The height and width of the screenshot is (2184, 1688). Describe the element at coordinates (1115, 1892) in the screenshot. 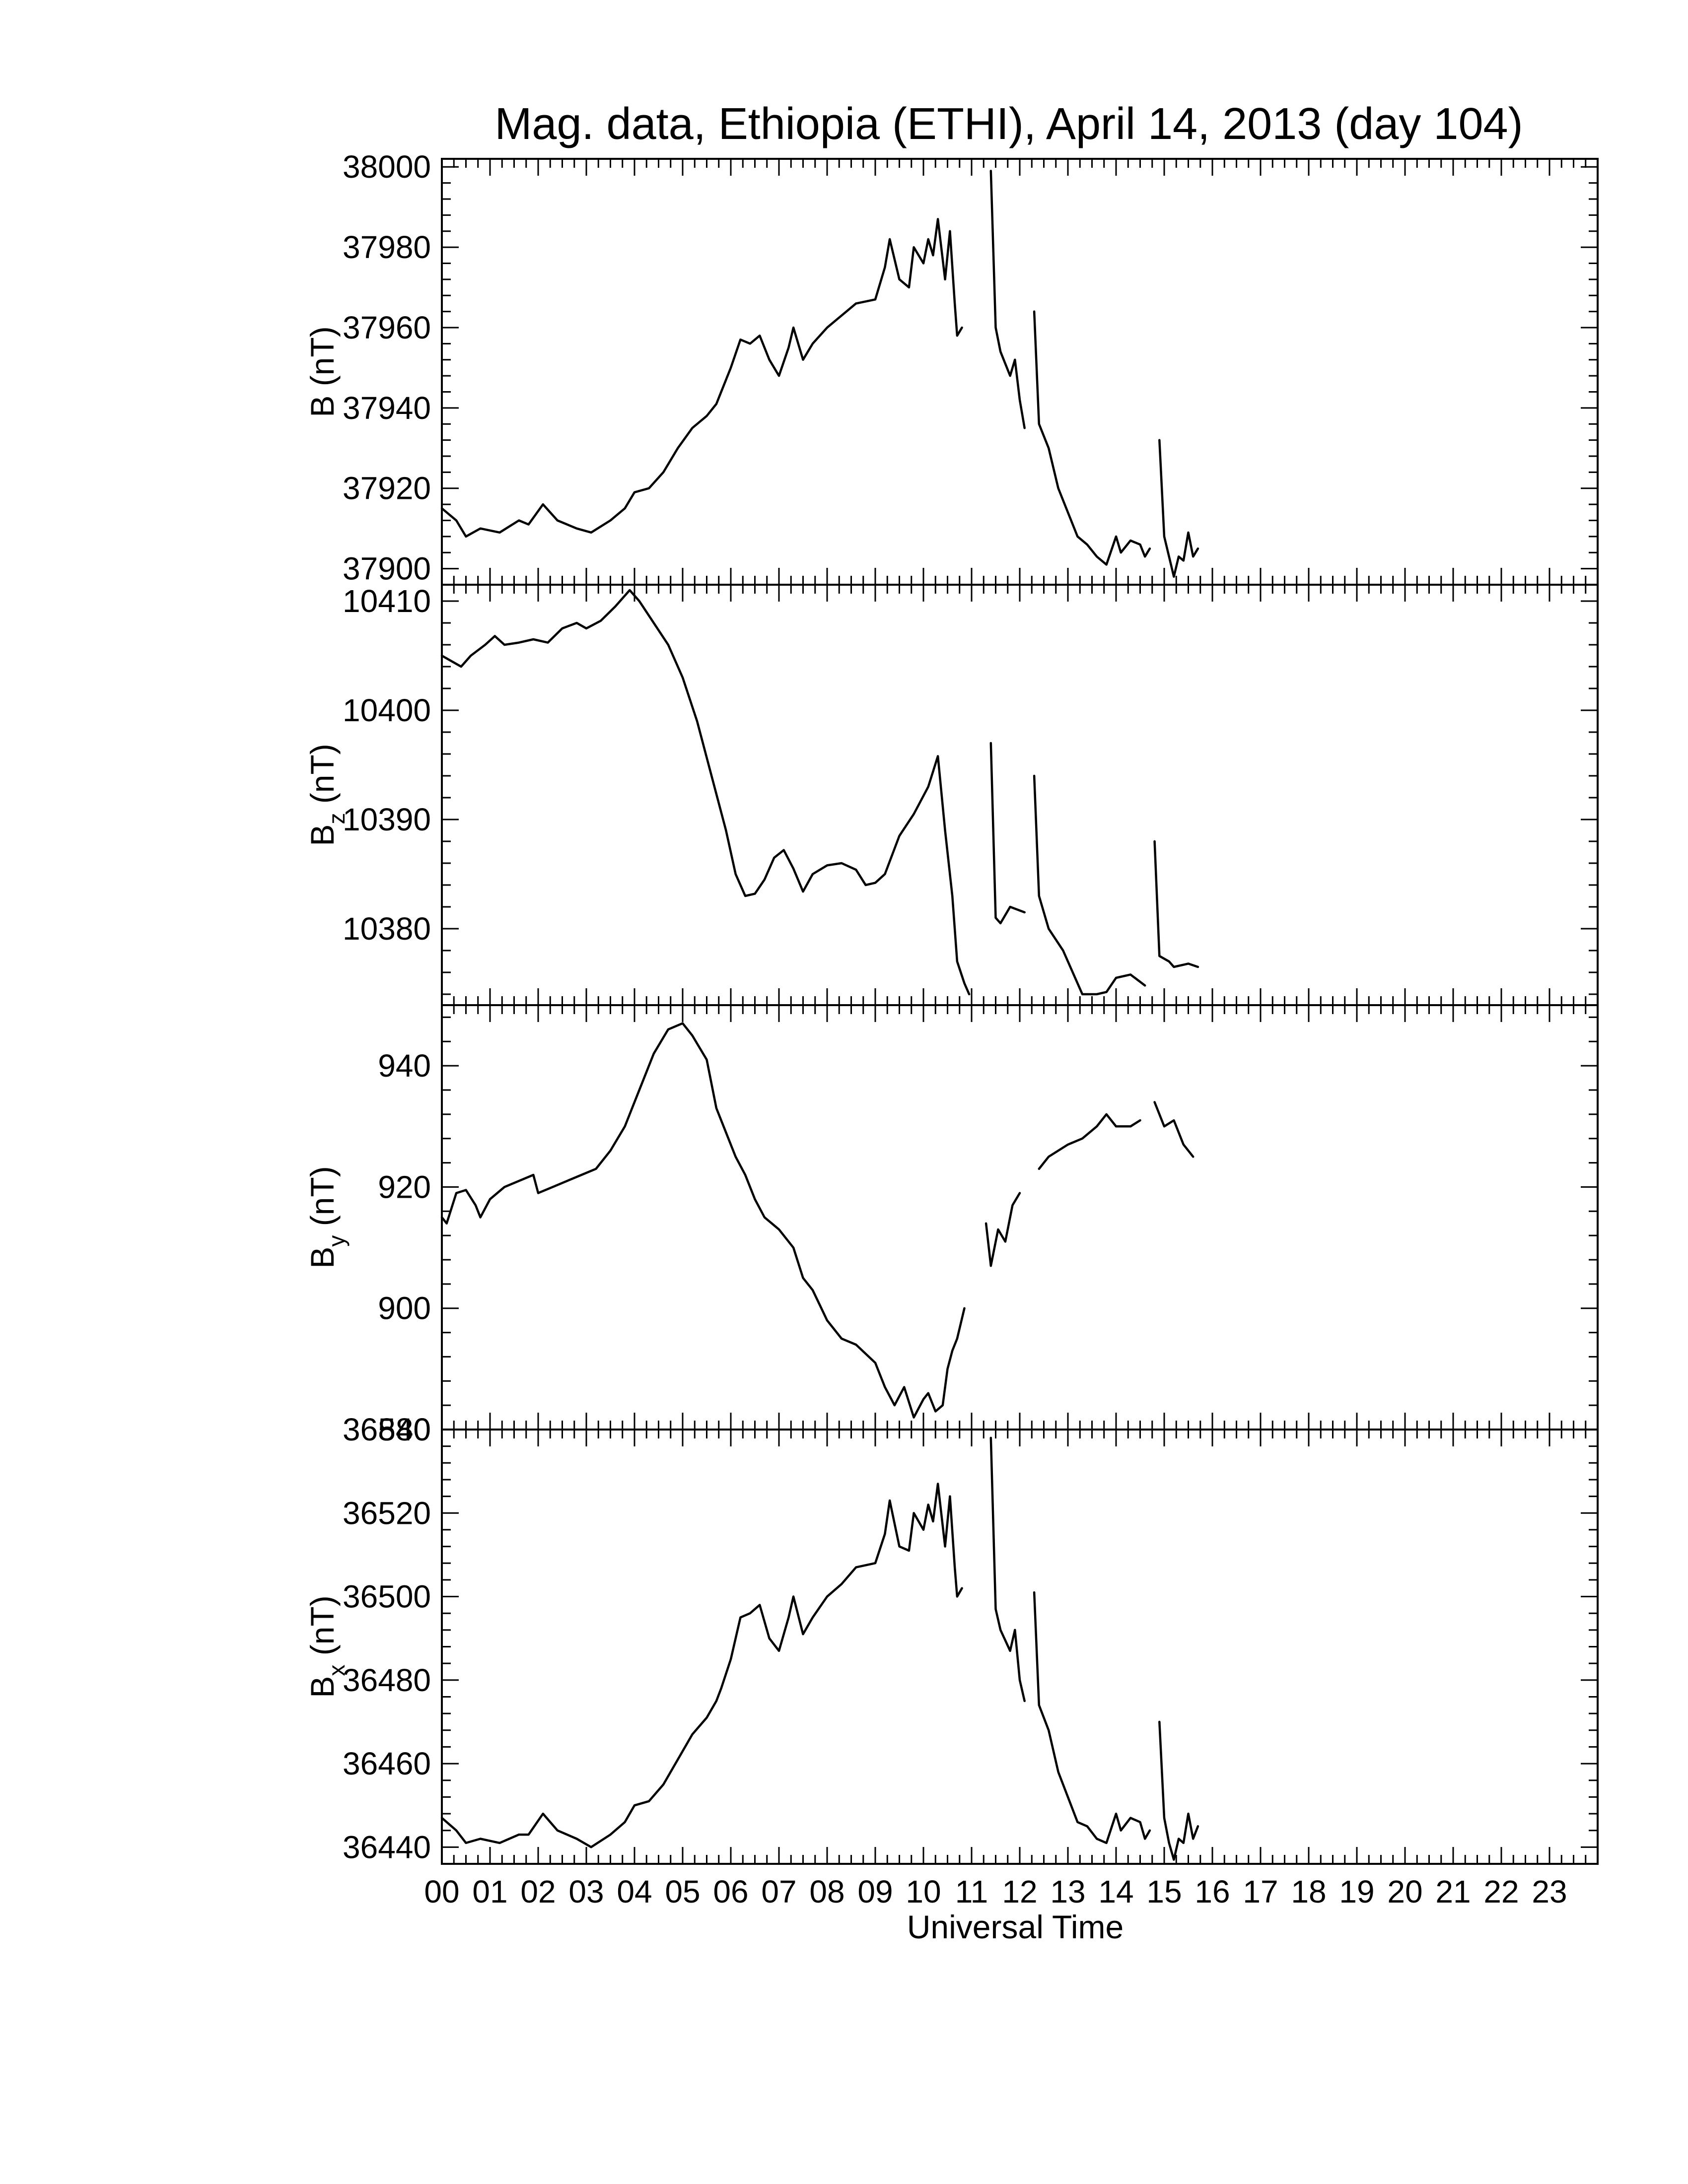

I see `x-tick-label: 14` at that location.